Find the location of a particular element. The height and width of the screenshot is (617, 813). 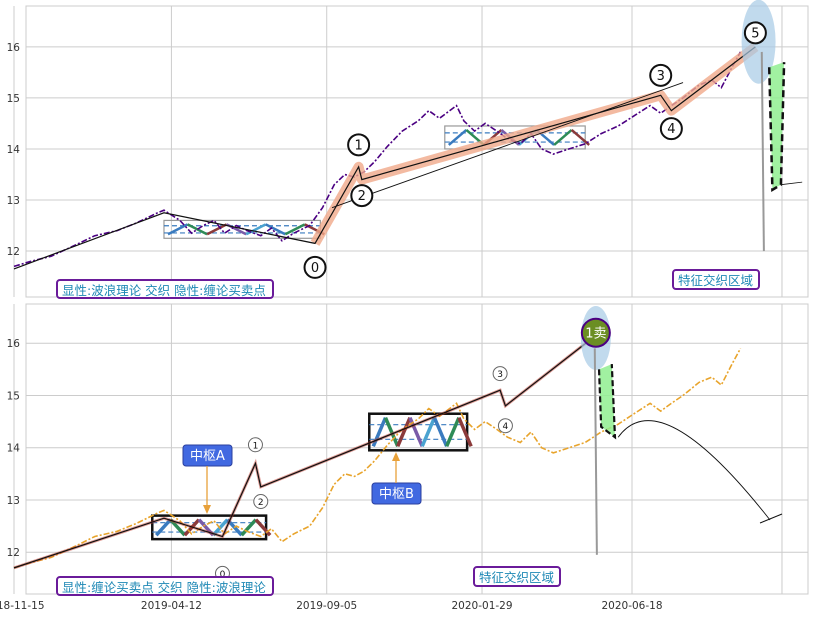

top-legend-frame is located at coordinates (165, 289).